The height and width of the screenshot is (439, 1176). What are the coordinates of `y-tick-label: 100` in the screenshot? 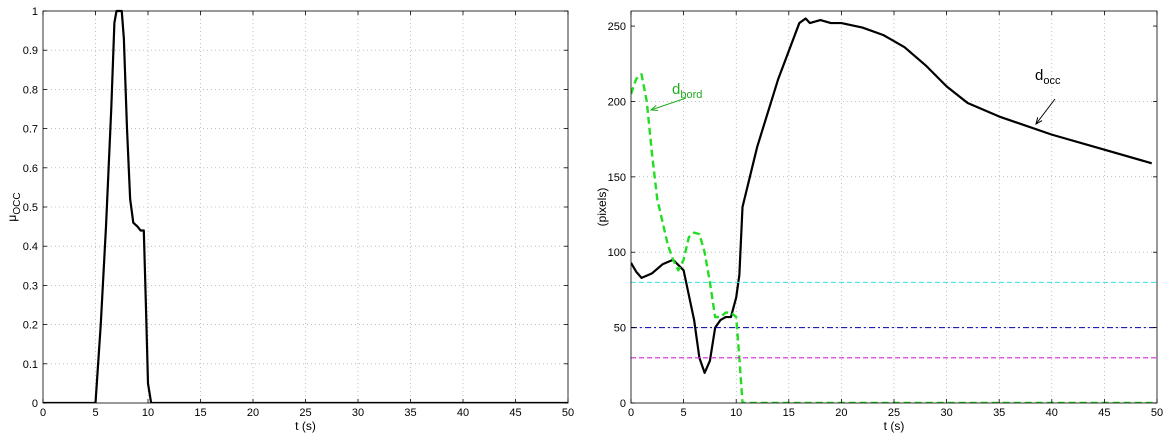 It's located at (617, 253).